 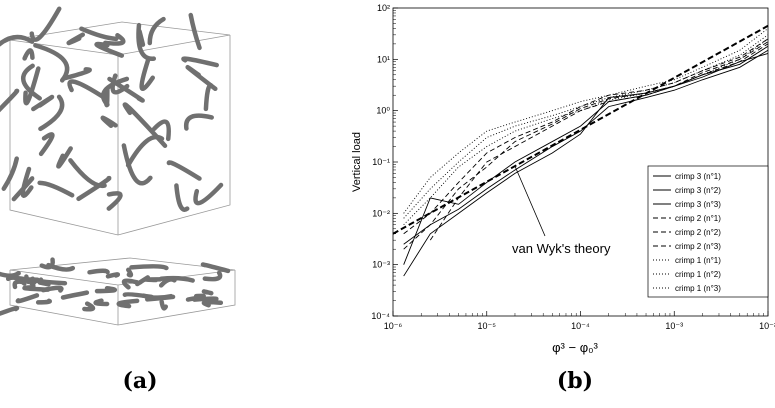 I want to click on y-tick-label: 10⁰, so click(x=383, y=111).